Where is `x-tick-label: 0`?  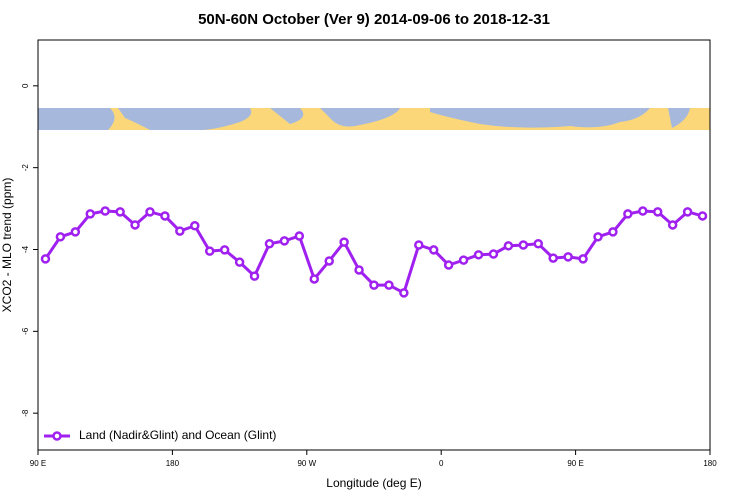
x-tick-label: 0 is located at coordinates (441, 463).